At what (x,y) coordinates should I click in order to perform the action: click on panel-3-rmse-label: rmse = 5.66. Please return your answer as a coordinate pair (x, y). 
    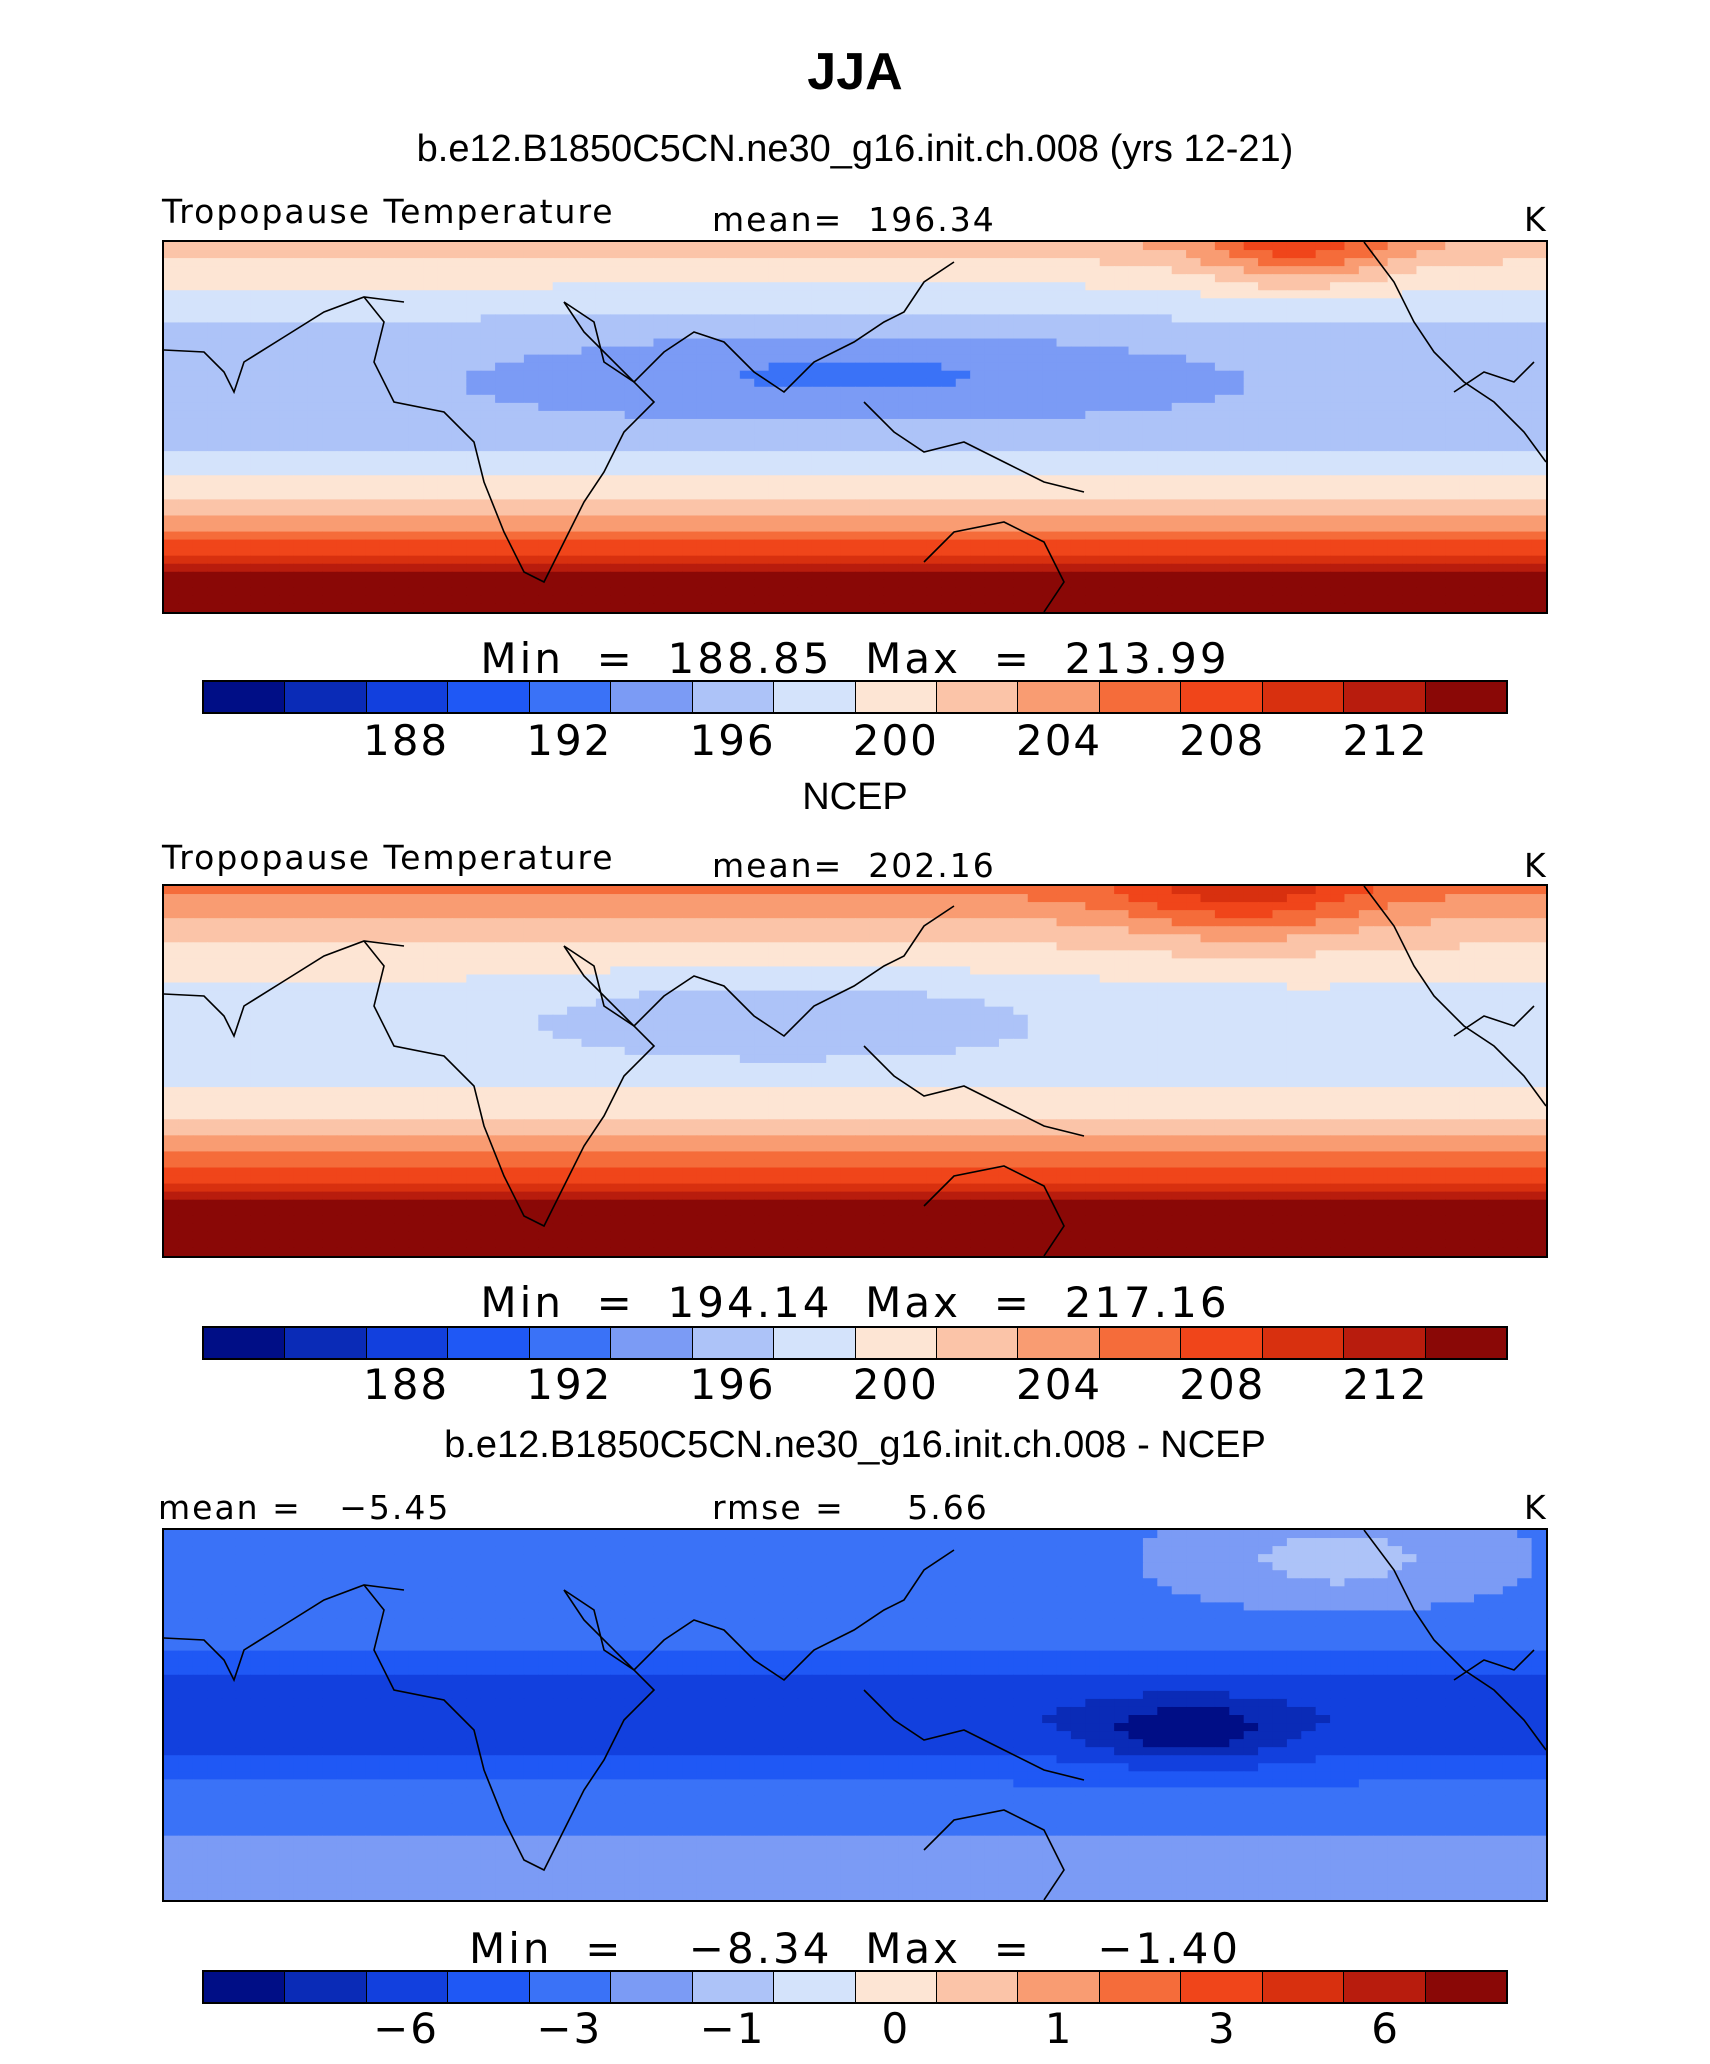
    Looking at the image, I should click on (850, 1507).